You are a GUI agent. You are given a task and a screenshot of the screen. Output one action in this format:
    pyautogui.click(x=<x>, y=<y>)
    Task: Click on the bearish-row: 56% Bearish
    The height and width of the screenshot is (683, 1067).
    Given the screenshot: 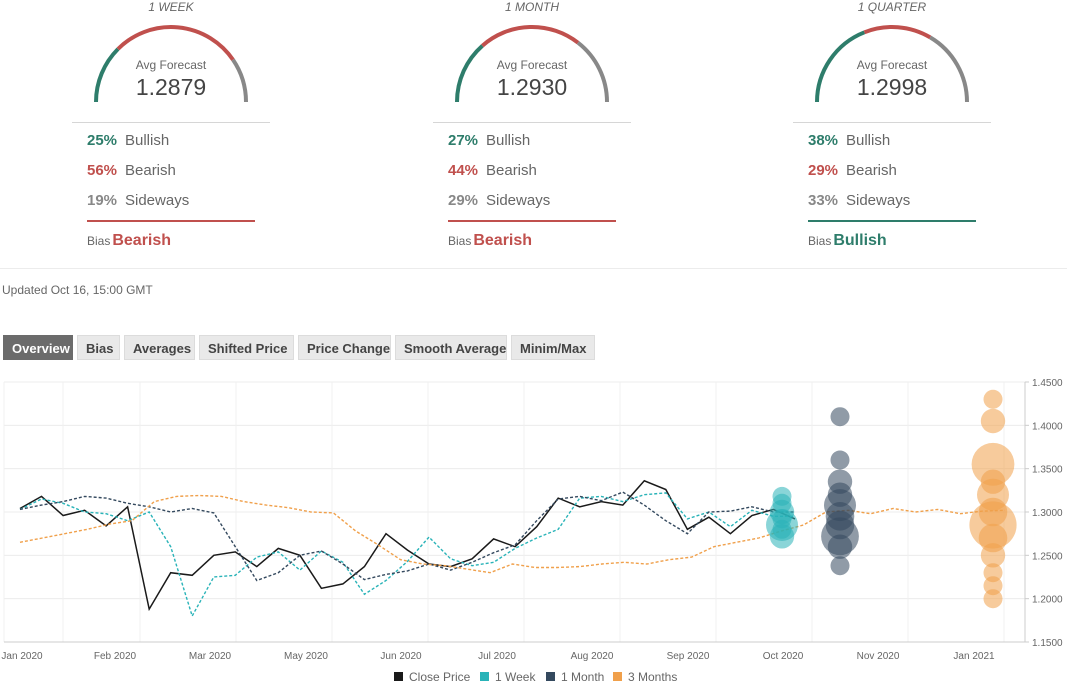 What is the action you would take?
    pyautogui.click(x=131, y=170)
    